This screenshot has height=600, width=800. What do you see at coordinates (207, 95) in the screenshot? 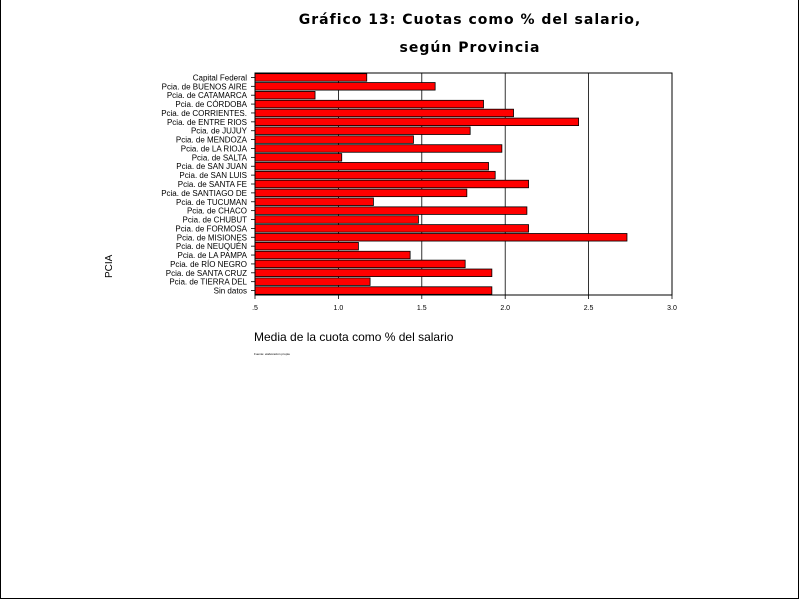
I see `category-label: Pcia. de CATAMARCA` at bounding box center [207, 95].